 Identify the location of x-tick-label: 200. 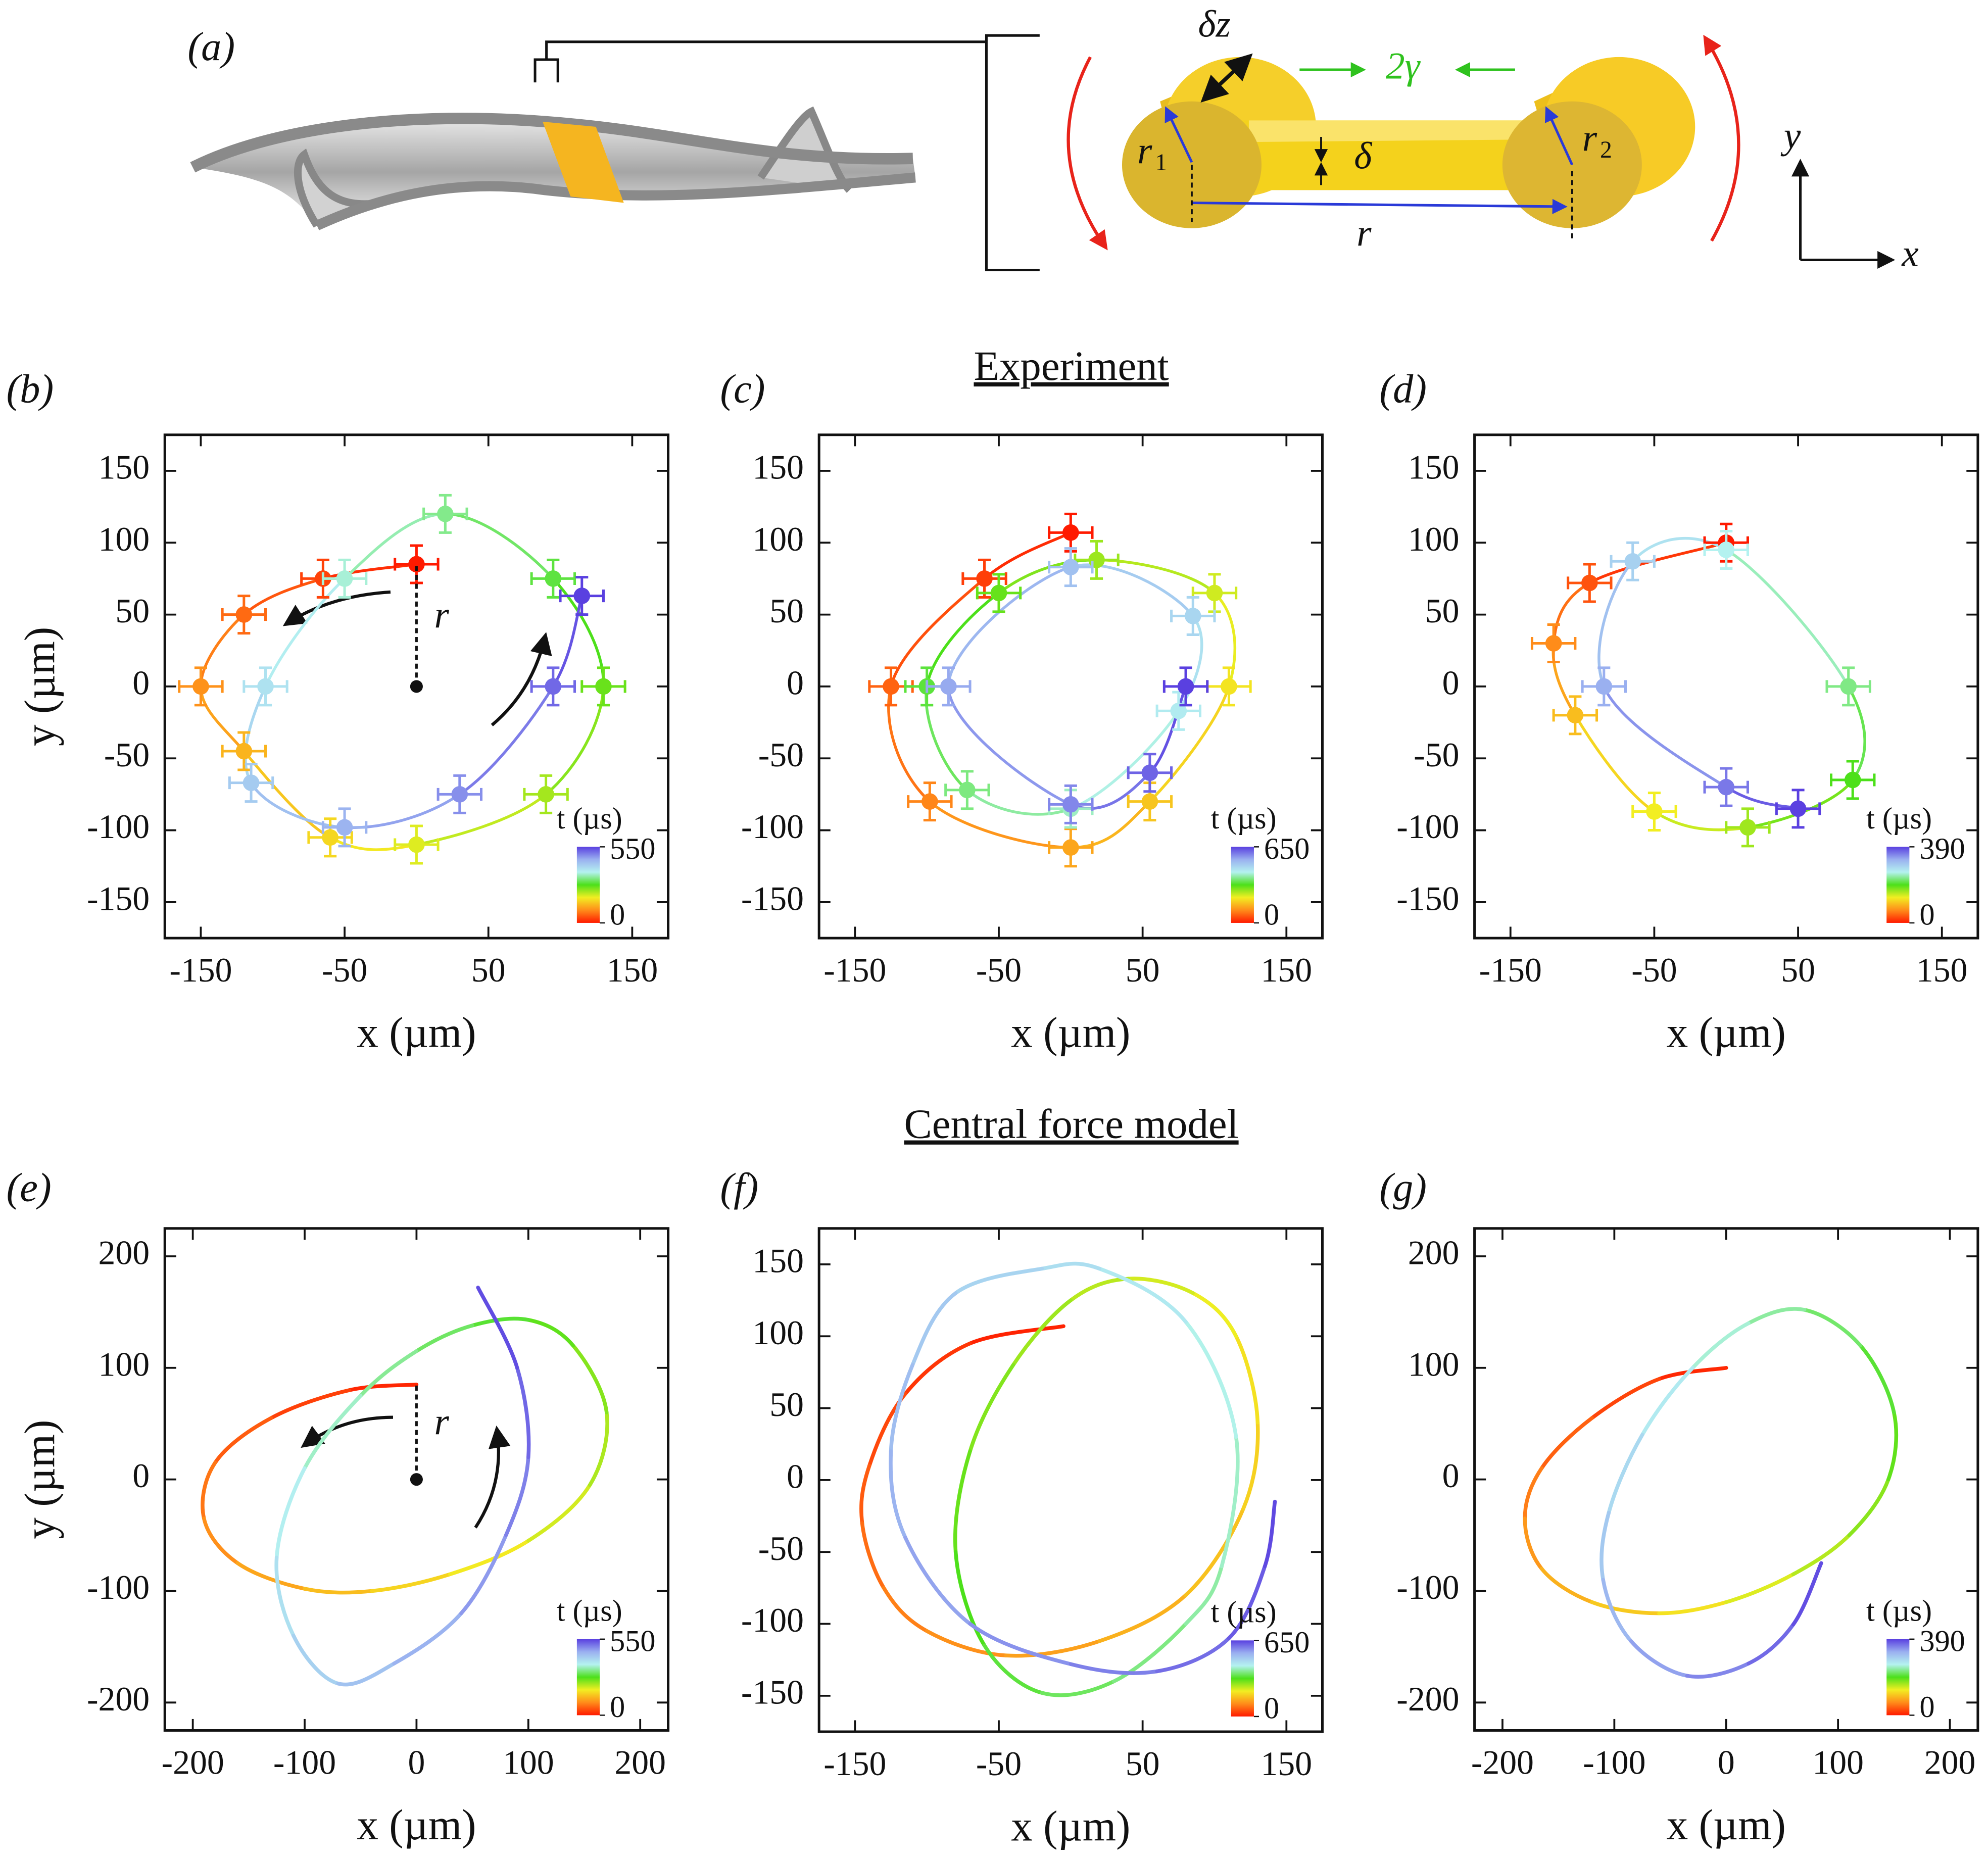
(640, 1762).